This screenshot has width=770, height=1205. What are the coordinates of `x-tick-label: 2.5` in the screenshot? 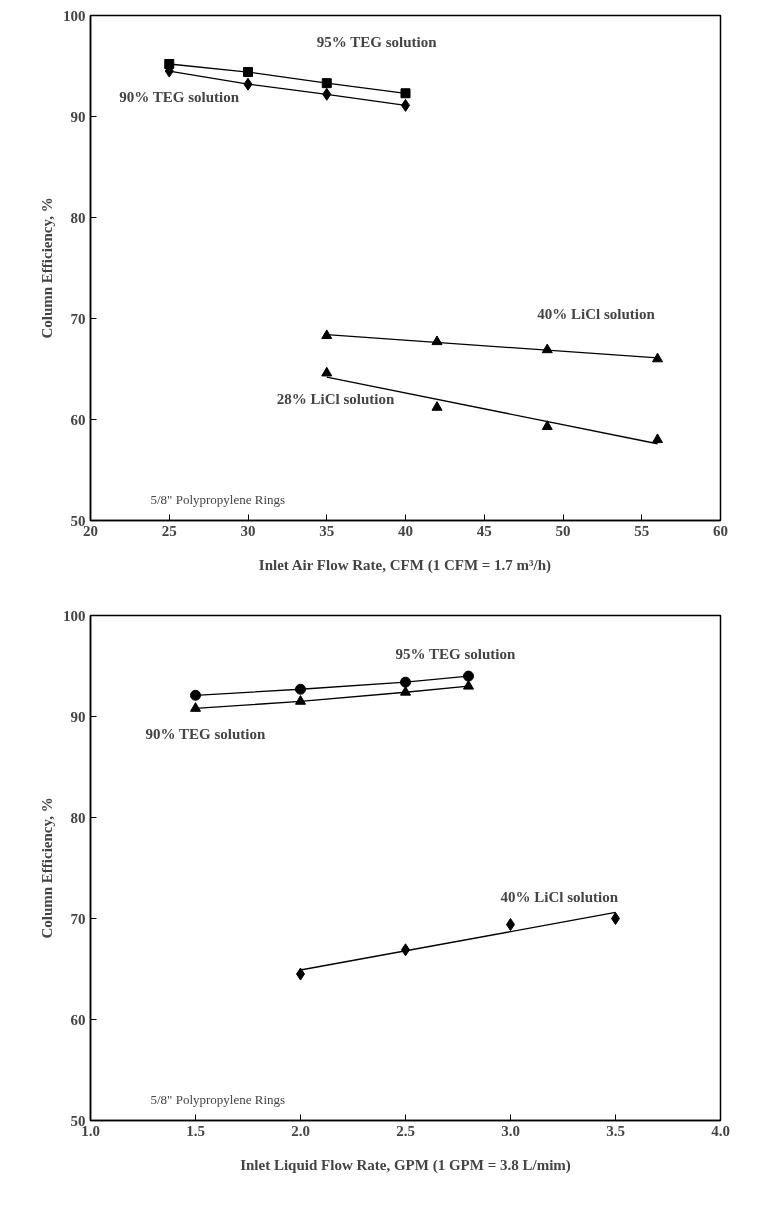 It's located at (405, 1130).